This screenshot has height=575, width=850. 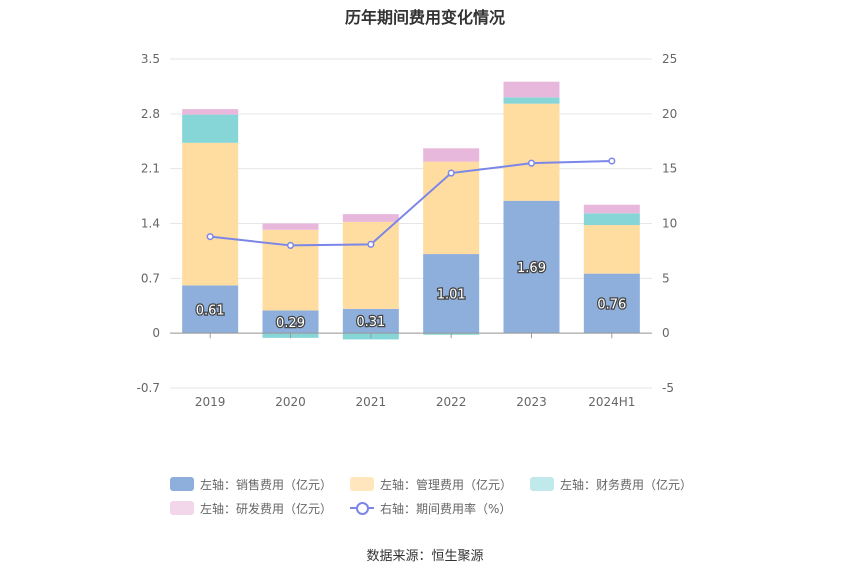 I want to click on left-tick-label: -0.7, so click(x=148, y=388).